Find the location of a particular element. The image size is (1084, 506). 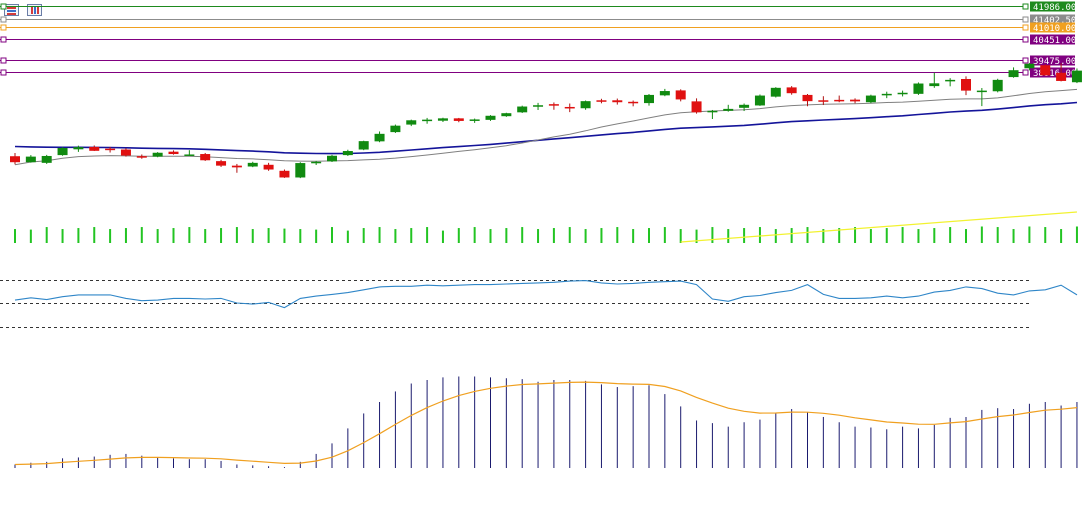

ma-slow-line is located at coordinates (546, 128).